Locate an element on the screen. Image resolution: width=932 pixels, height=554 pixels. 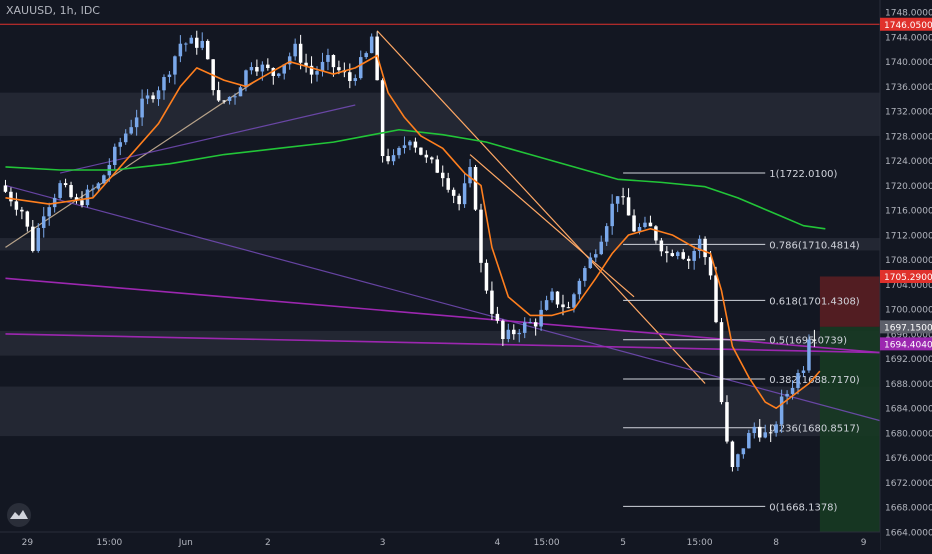
y-tick-label-9: 1712.0000 is located at coordinates (908, 236).